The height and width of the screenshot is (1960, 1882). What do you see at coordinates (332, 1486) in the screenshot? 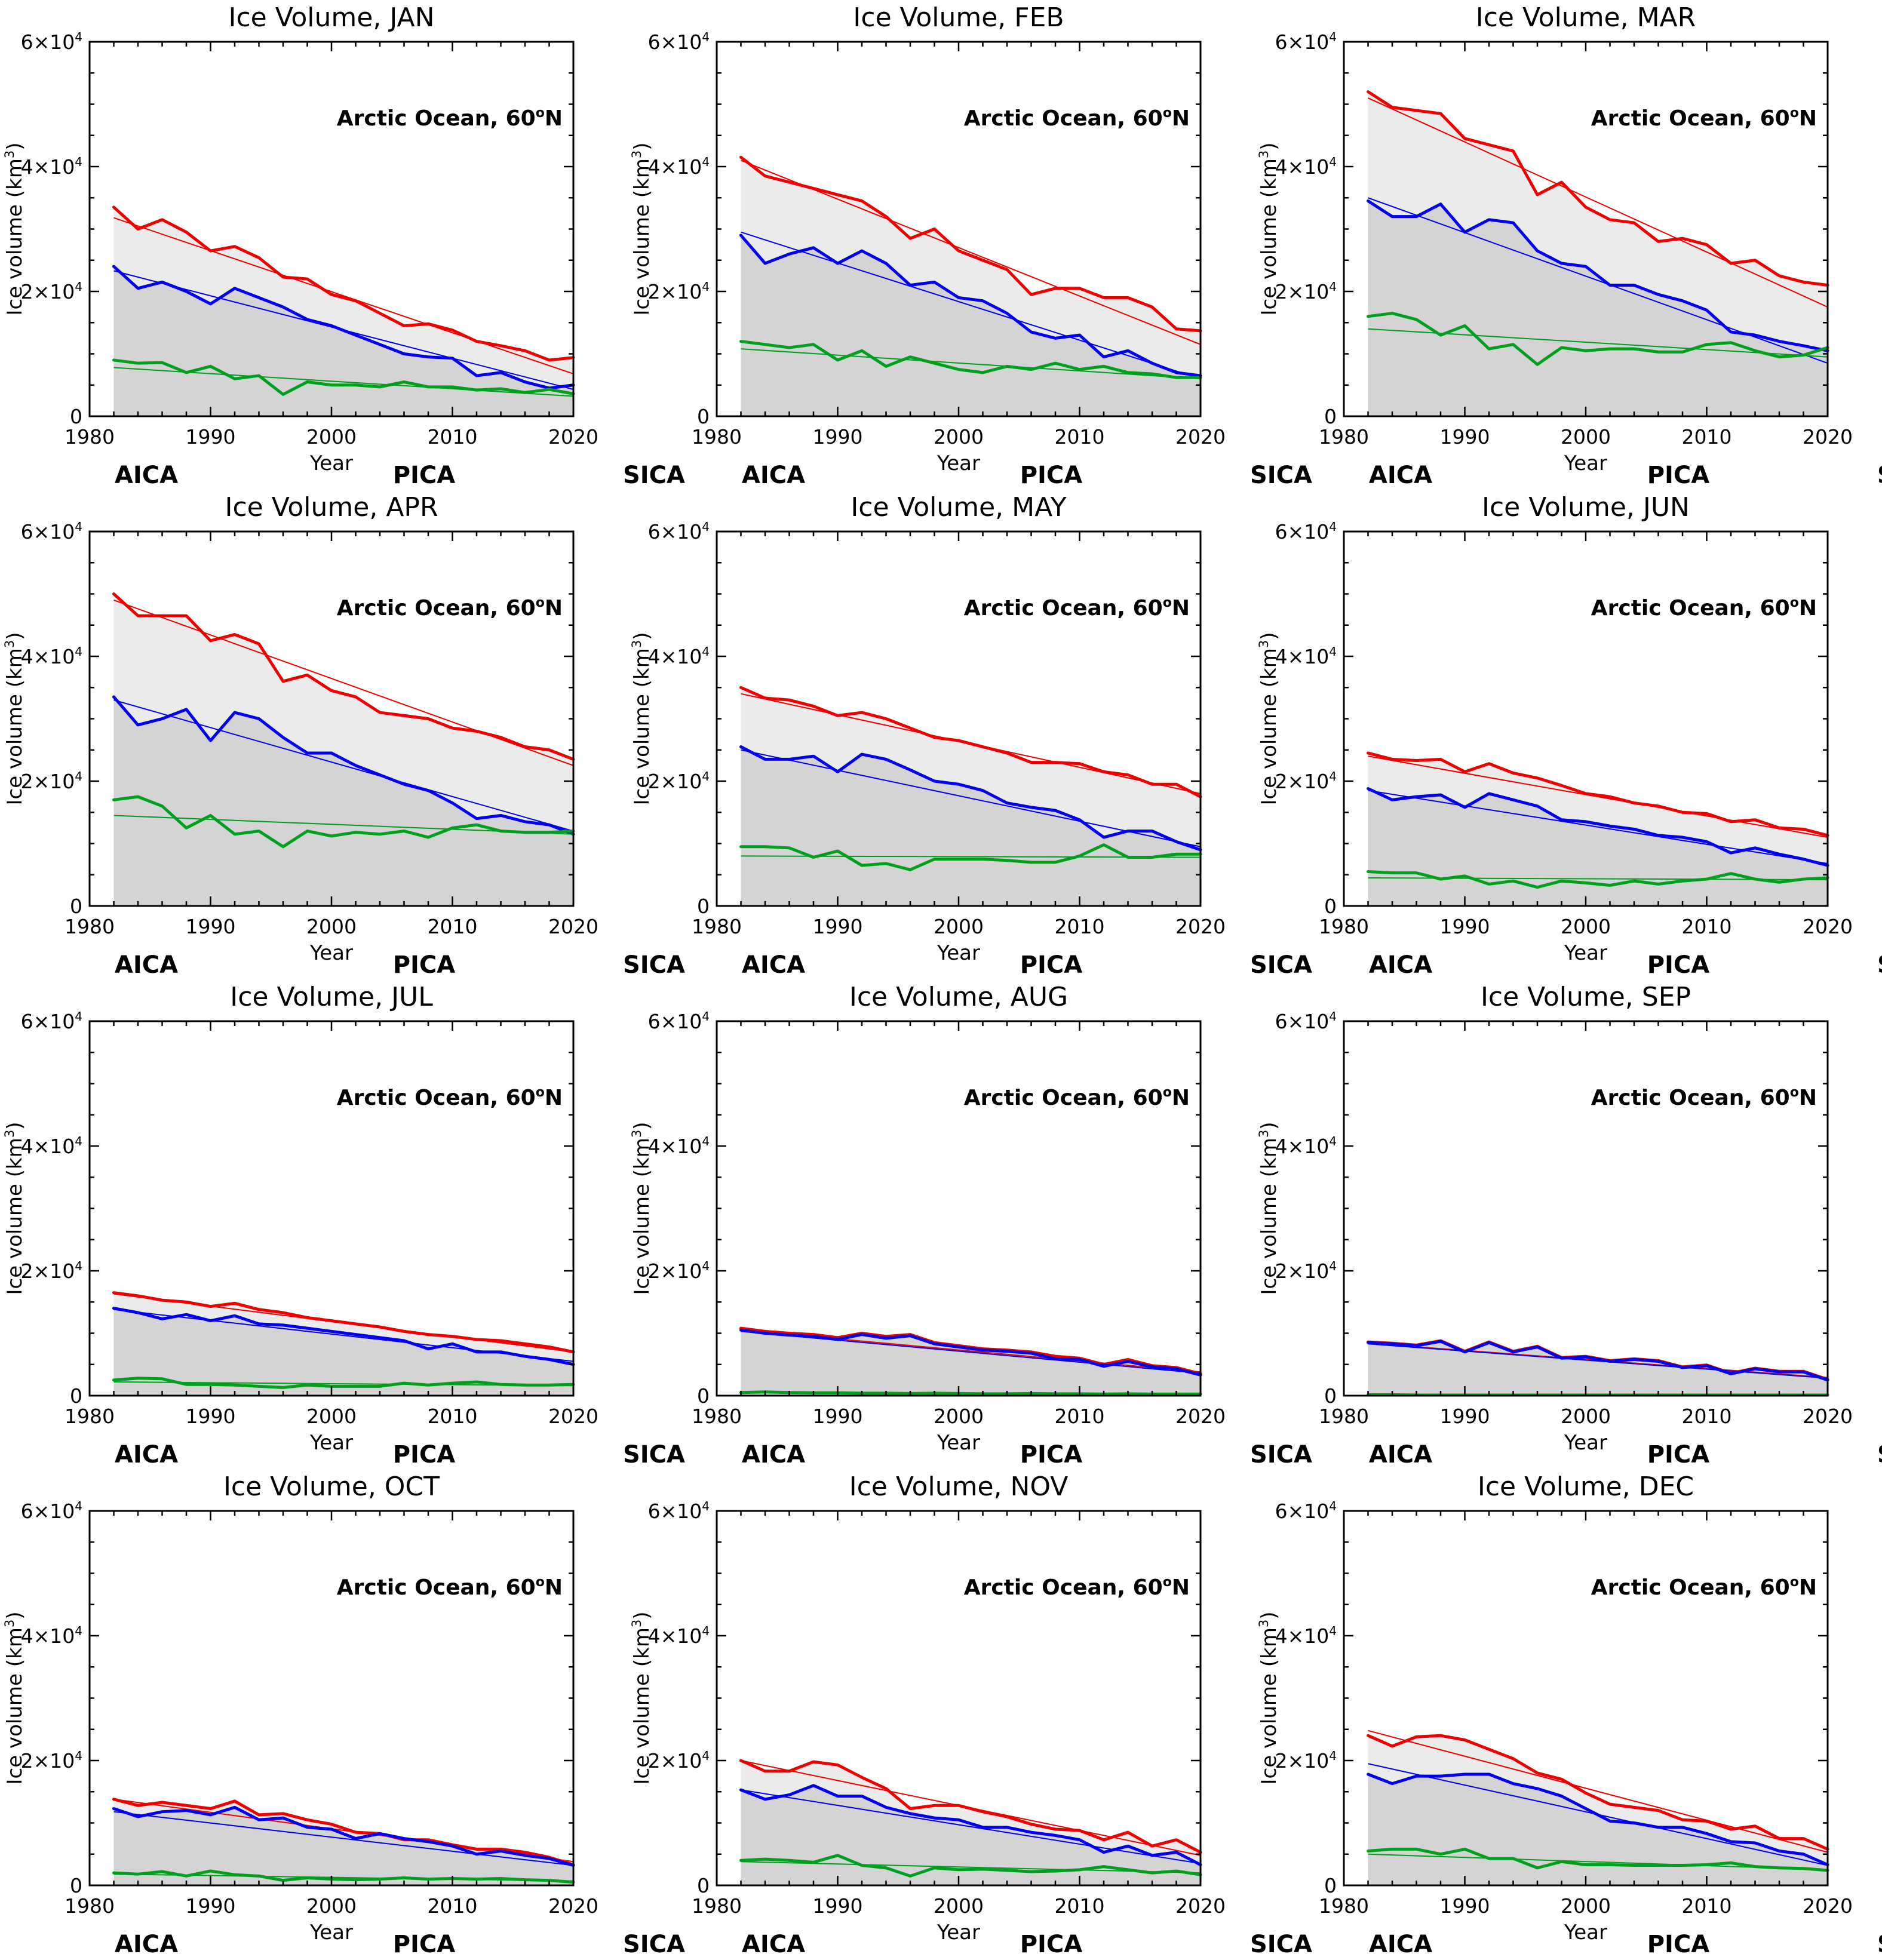
I see `chart-title: Ice Volume, OCT` at bounding box center [332, 1486].